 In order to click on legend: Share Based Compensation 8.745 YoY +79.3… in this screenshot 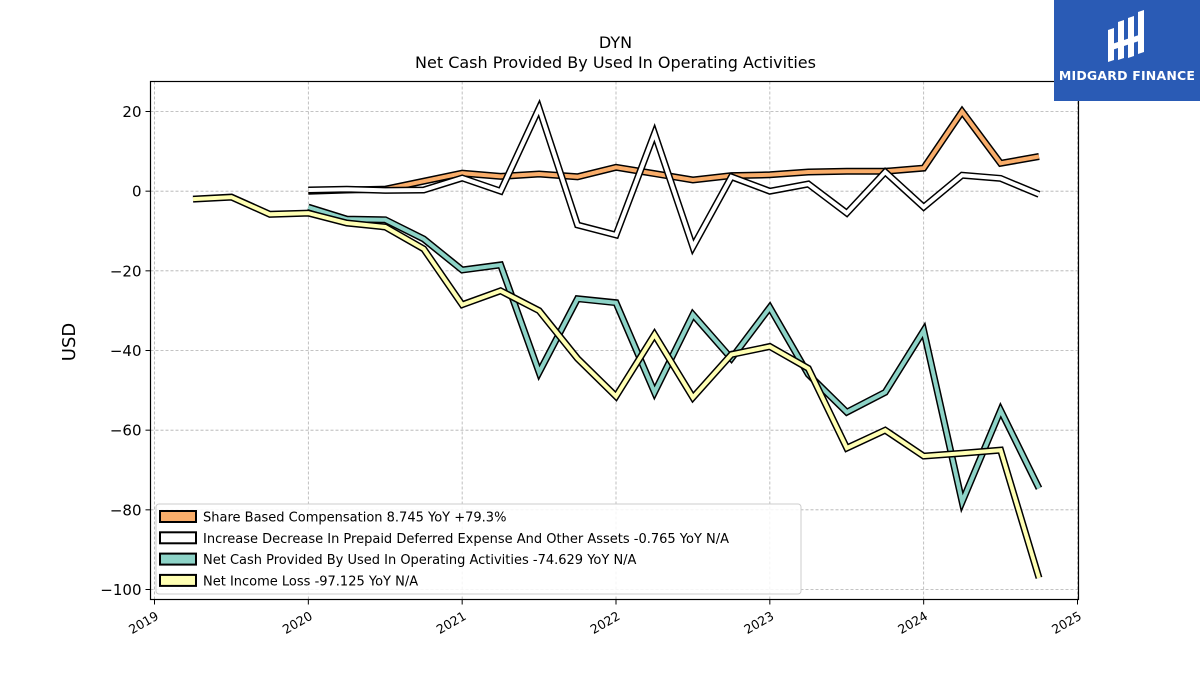, I will do `click(478, 549)`.